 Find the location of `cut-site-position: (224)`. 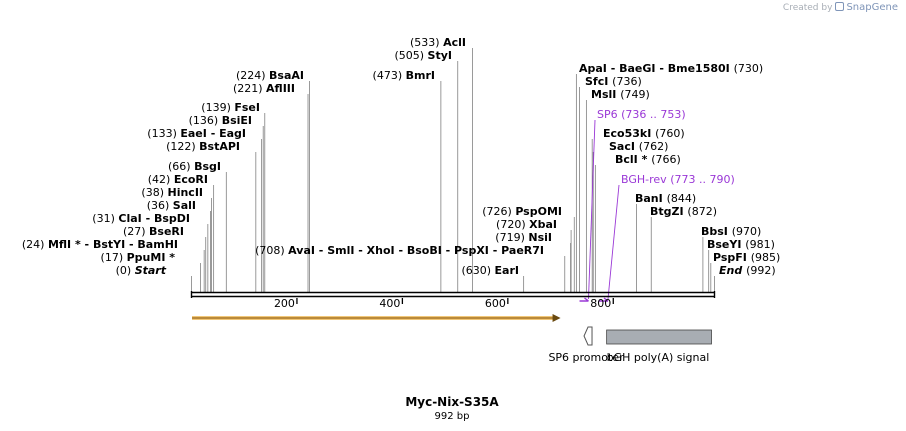

cut-site-position: (224) is located at coordinates (252, 75).